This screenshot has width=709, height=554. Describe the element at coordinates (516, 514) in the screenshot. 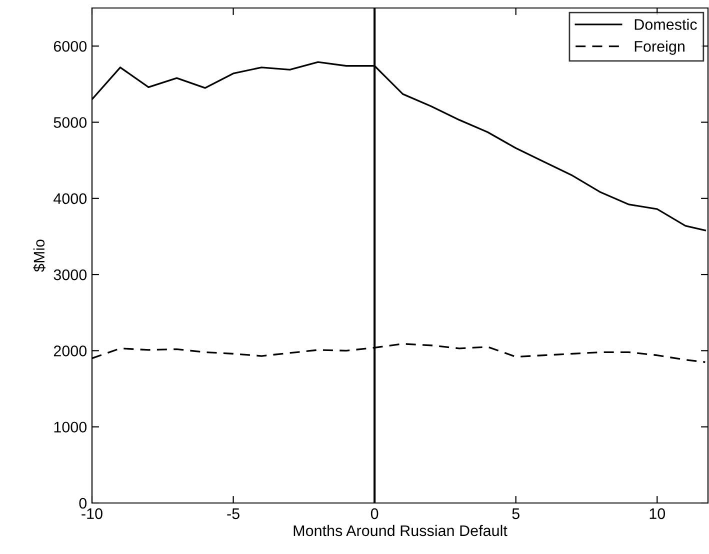

I see `x-tick-label: 5` at that location.